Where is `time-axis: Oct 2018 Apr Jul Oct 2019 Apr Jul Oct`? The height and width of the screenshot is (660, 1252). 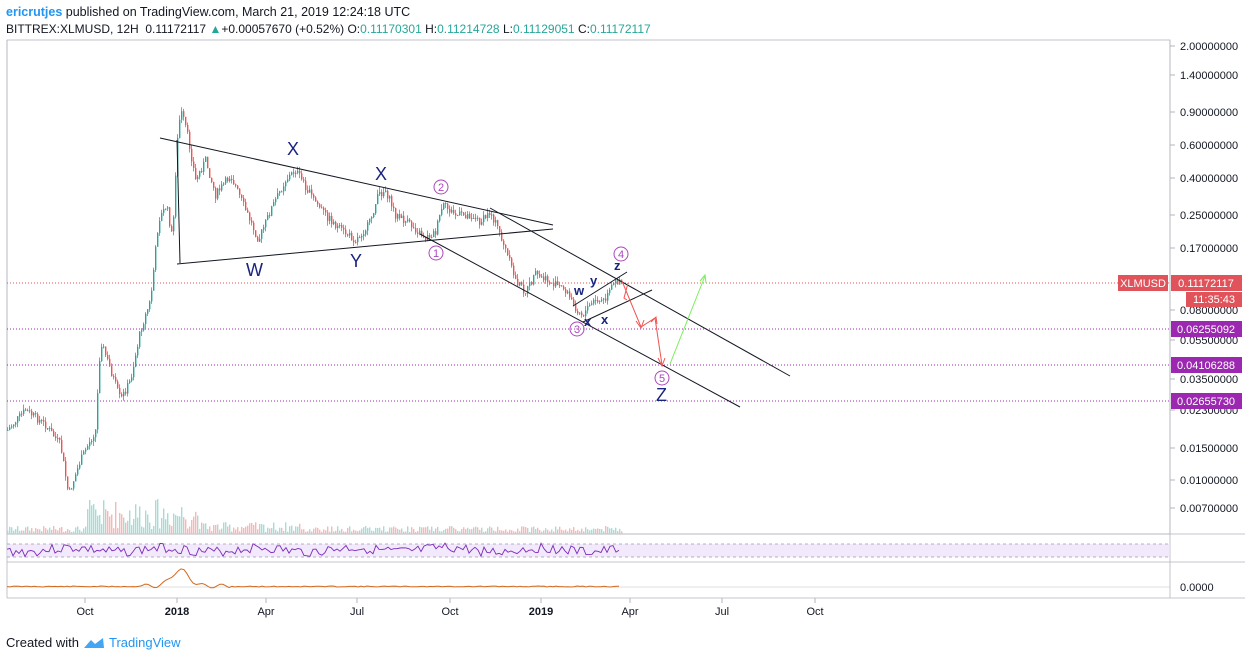 time-axis: Oct 2018 Apr Jul Oct 2019 Apr Jul Oct is located at coordinates (450, 608).